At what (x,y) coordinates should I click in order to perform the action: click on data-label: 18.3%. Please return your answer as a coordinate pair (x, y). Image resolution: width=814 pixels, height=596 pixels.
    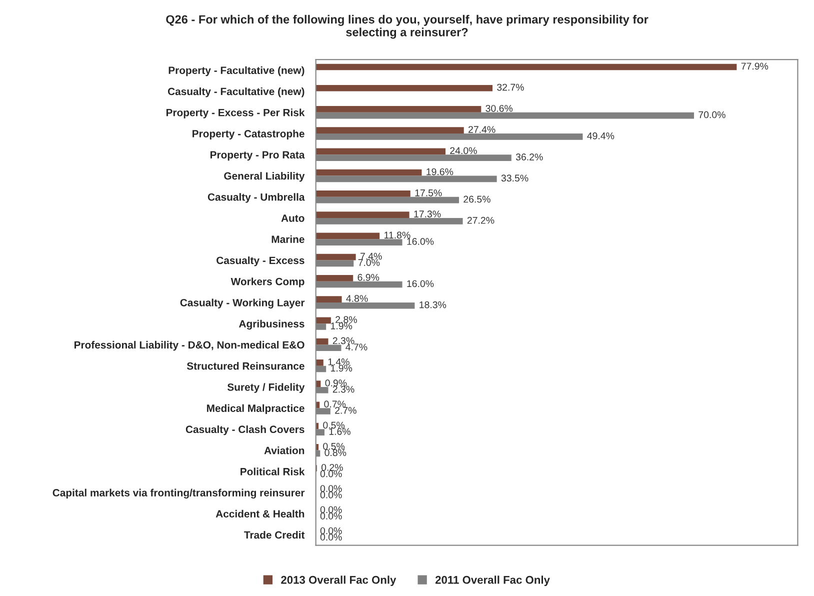
    Looking at the image, I should click on (433, 304).